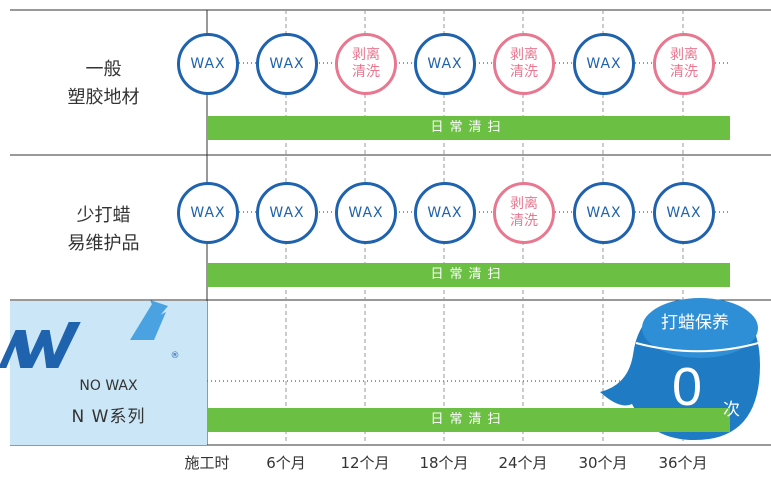  Describe the element at coordinates (175, 356) in the screenshot. I see `registered-mark: ®` at that location.